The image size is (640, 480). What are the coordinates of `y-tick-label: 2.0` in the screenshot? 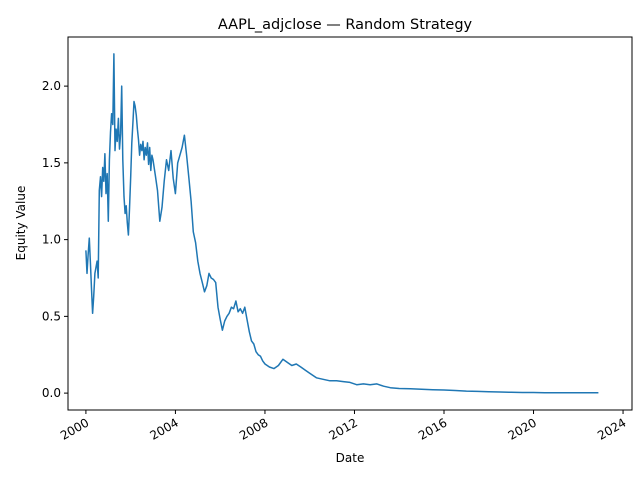 It's located at (51, 86).